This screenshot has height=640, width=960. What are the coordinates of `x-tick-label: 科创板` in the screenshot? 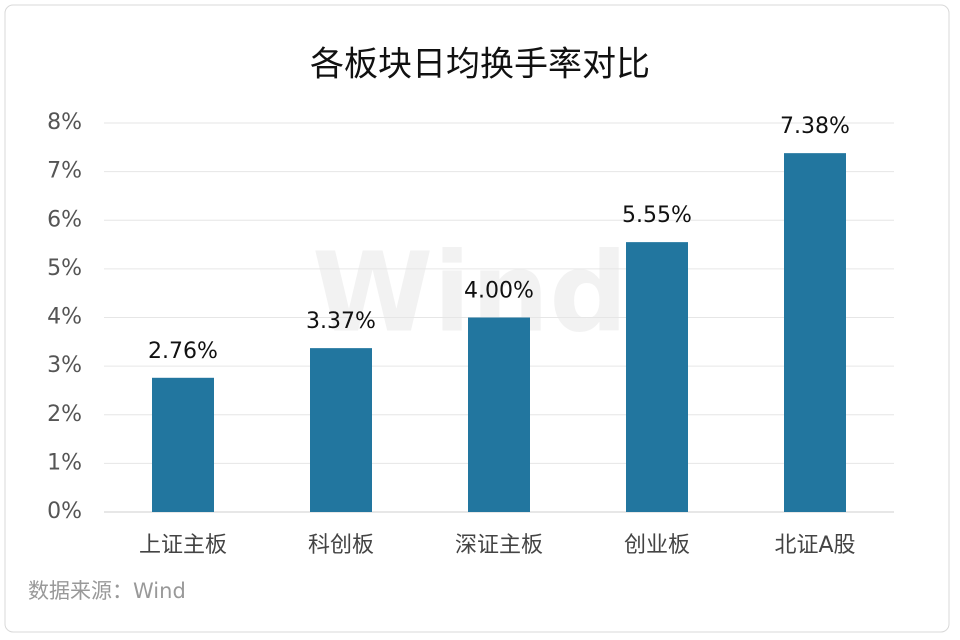 It's located at (341, 545).